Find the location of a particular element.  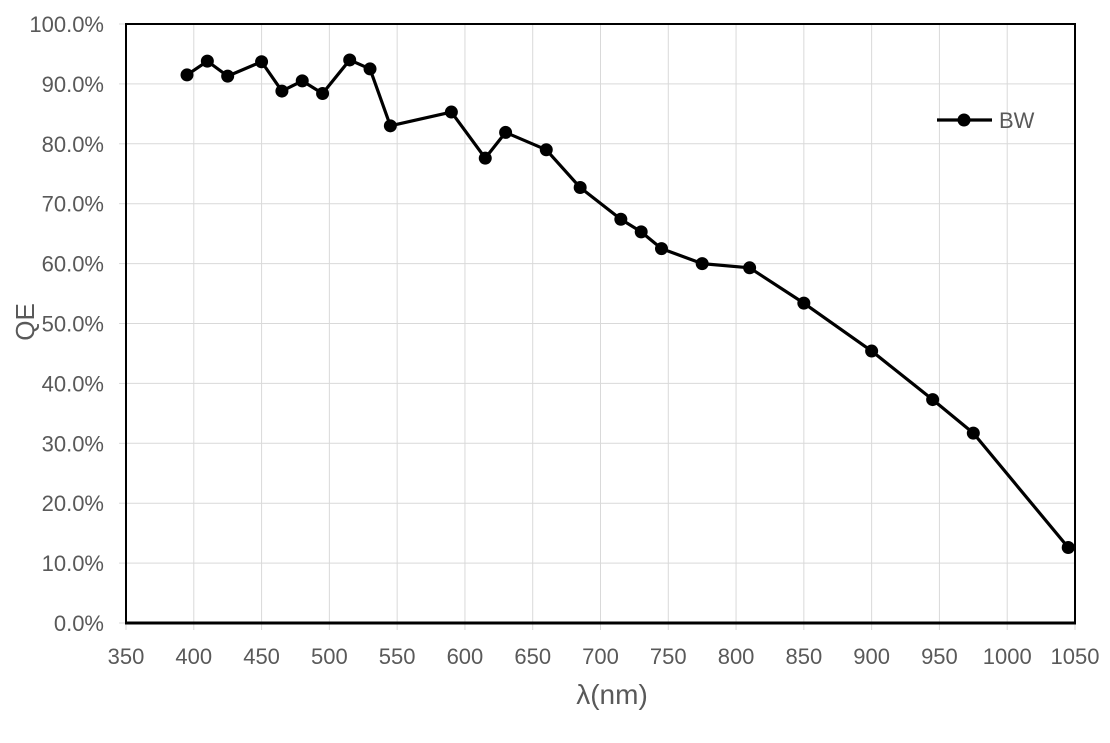

x-tick-label: 500 is located at coordinates (329, 656).